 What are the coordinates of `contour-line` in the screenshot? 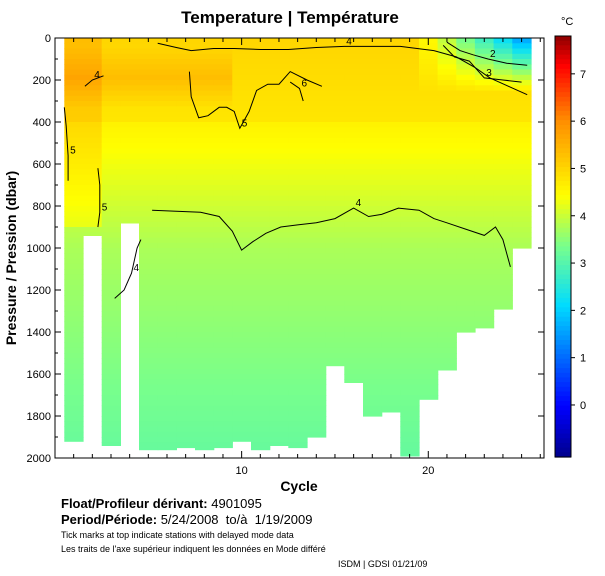 It's located at (255, 100).